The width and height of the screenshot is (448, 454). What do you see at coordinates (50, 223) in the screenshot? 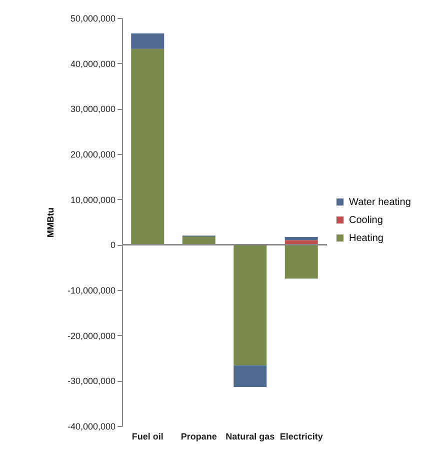
I see `y-axis-title: MMBtu` at bounding box center [50, 223].